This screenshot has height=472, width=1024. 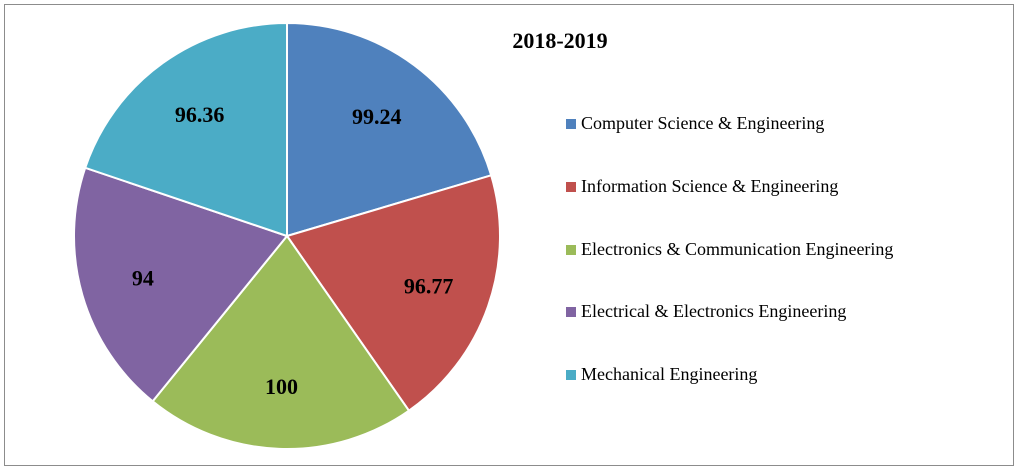 I want to click on legend-item-information-science: Information Science & Engineering, so click(x=702, y=188).